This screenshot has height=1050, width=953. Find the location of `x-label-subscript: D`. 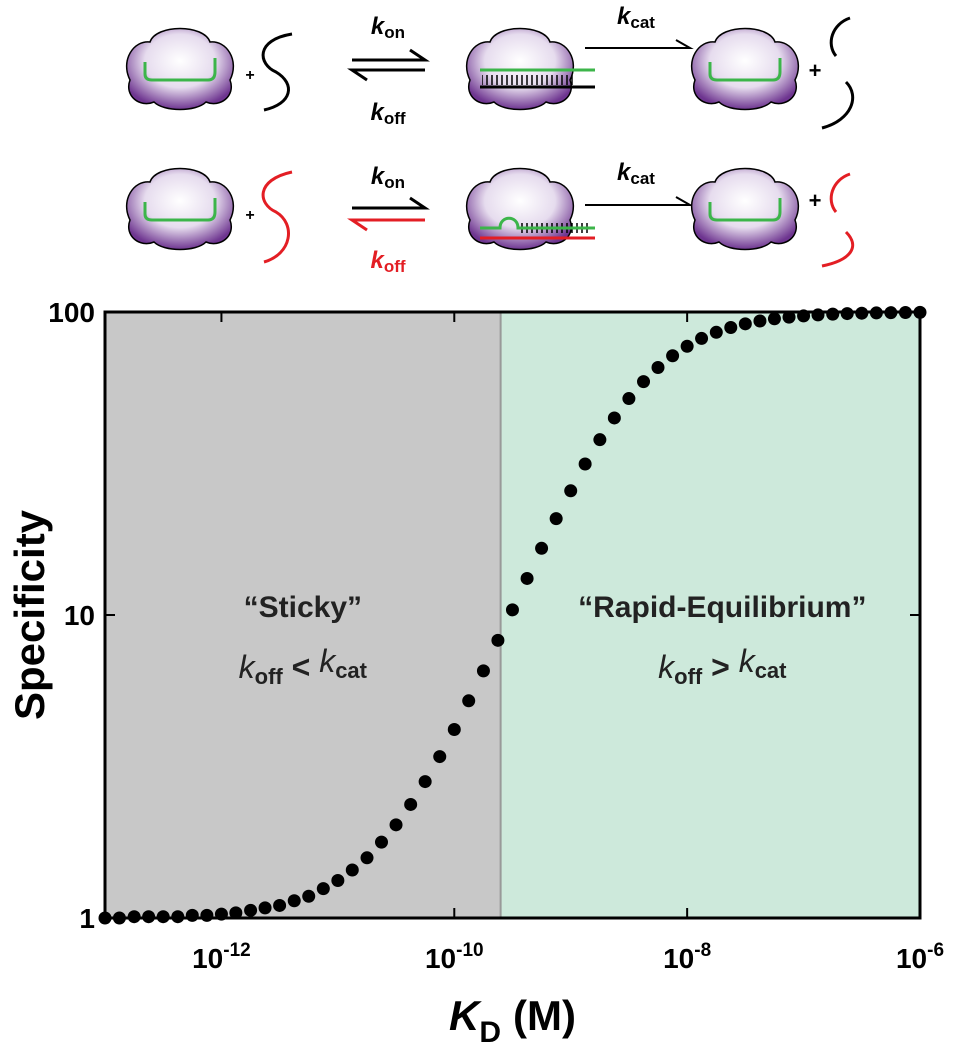

x-label-subscript: D is located at coordinates (490, 1032).